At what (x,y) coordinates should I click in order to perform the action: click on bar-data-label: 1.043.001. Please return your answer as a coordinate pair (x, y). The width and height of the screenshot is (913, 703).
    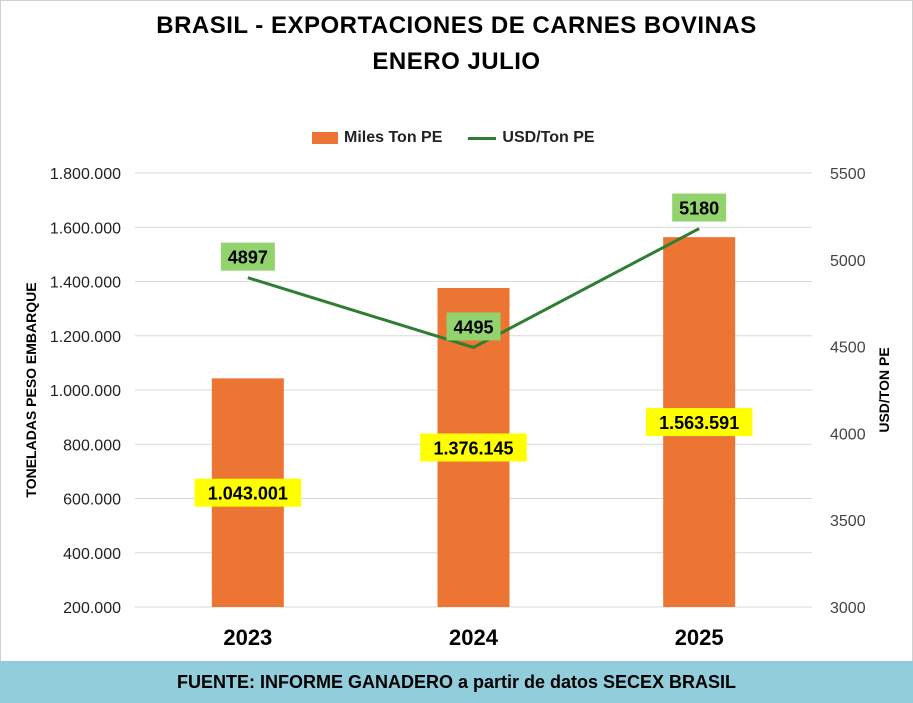
    Looking at the image, I should click on (248, 494).